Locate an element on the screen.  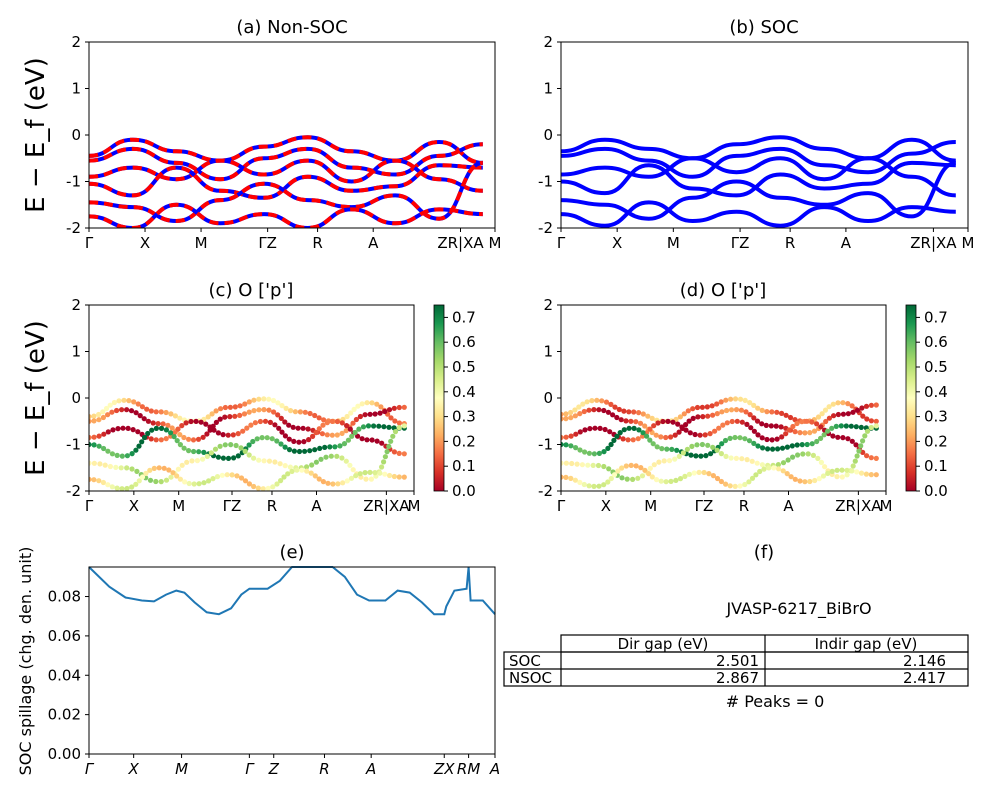
table-col-header: Indir gap (eV) is located at coordinates (866, 644).